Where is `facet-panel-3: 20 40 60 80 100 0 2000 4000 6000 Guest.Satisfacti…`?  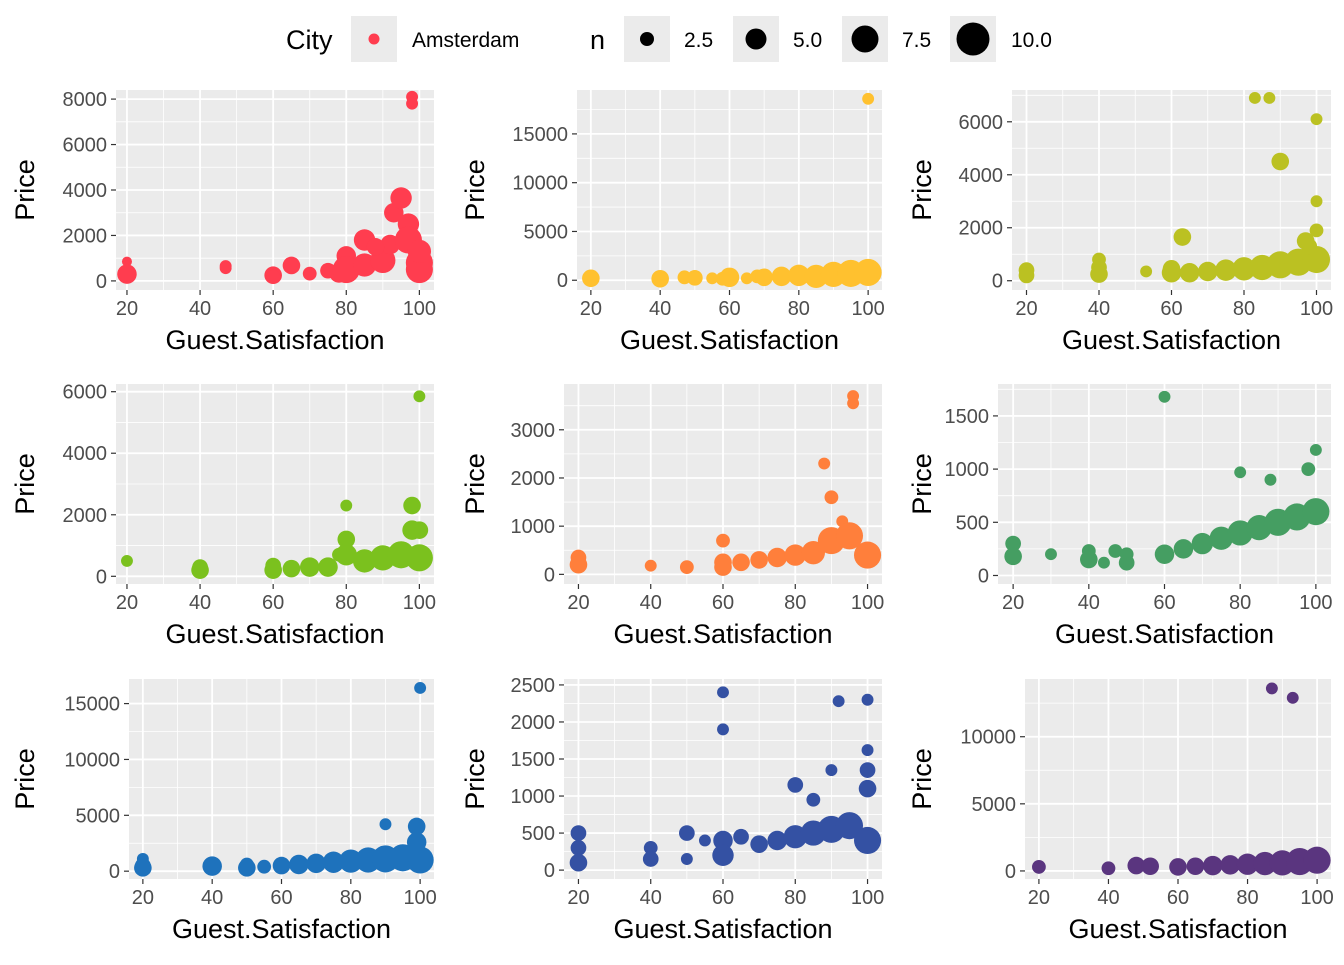
facet-panel-3: 20 40 60 80 100 0 2000 4000 6000 Guest.Satisfacti… is located at coordinates (1120, 222).